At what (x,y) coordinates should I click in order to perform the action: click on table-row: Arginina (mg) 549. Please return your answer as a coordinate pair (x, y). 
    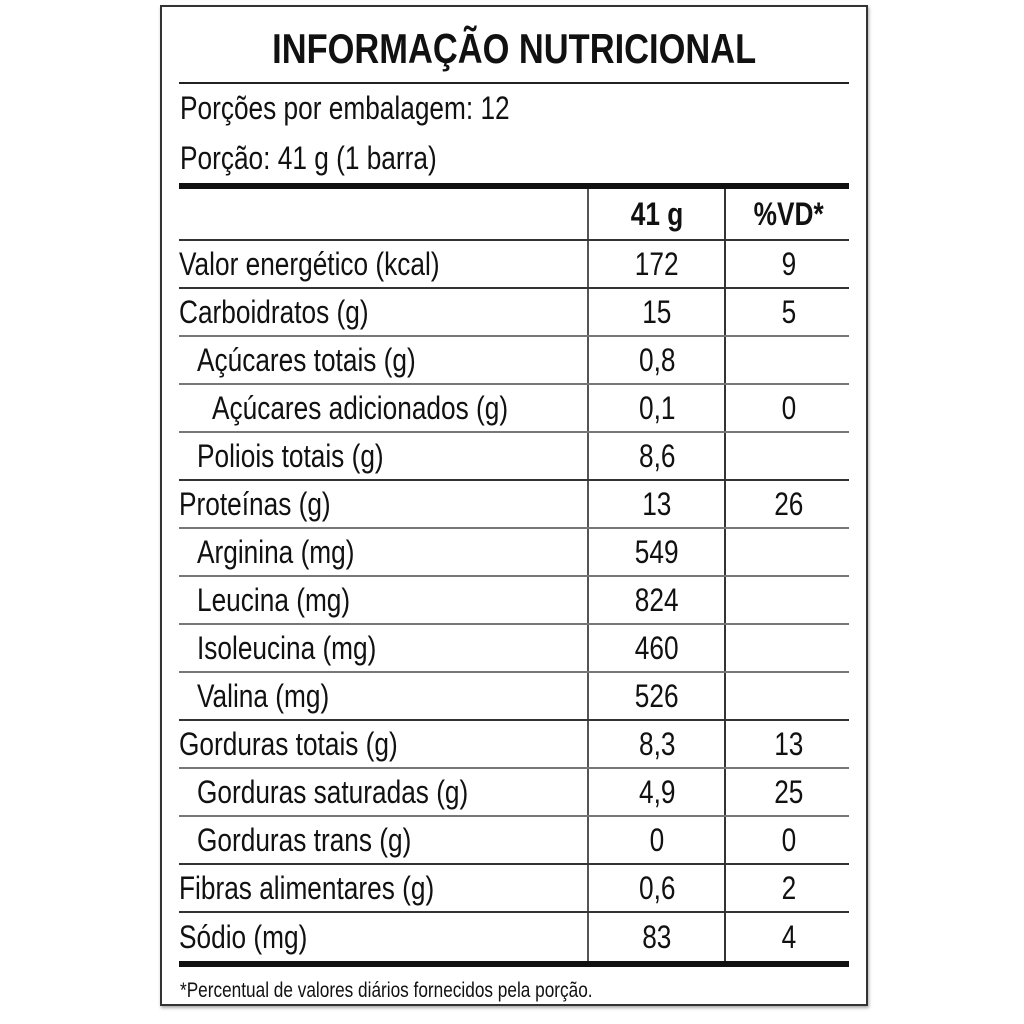
    Looking at the image, I should click on (514, 553).